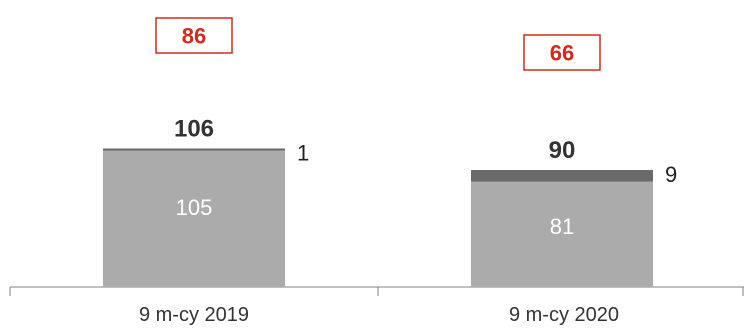  What do you see at coordinates (194, 207) in the screenshot?
I see `data-label-lower: 105` at bounding box center [194, 207].